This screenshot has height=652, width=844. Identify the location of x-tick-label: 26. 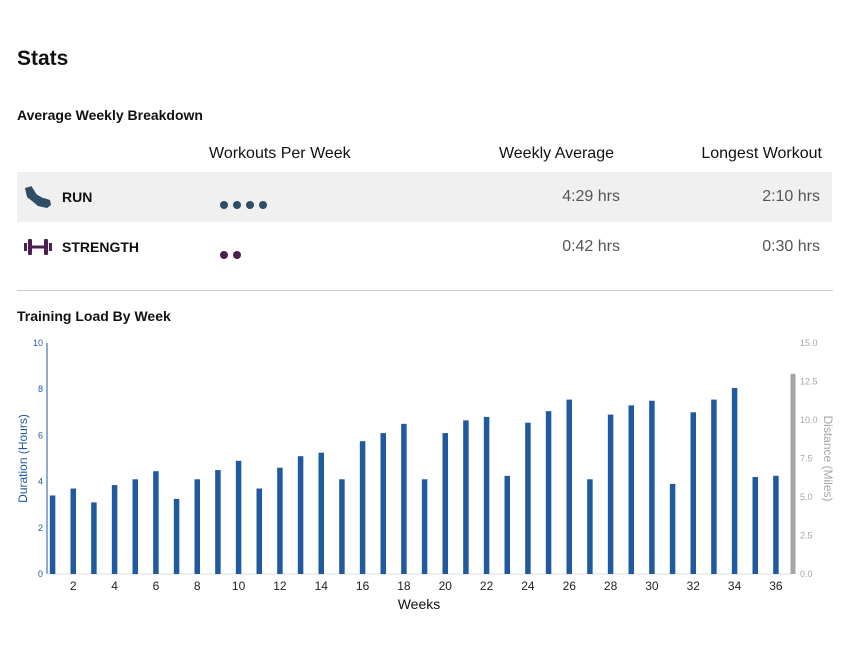
(570, 586).